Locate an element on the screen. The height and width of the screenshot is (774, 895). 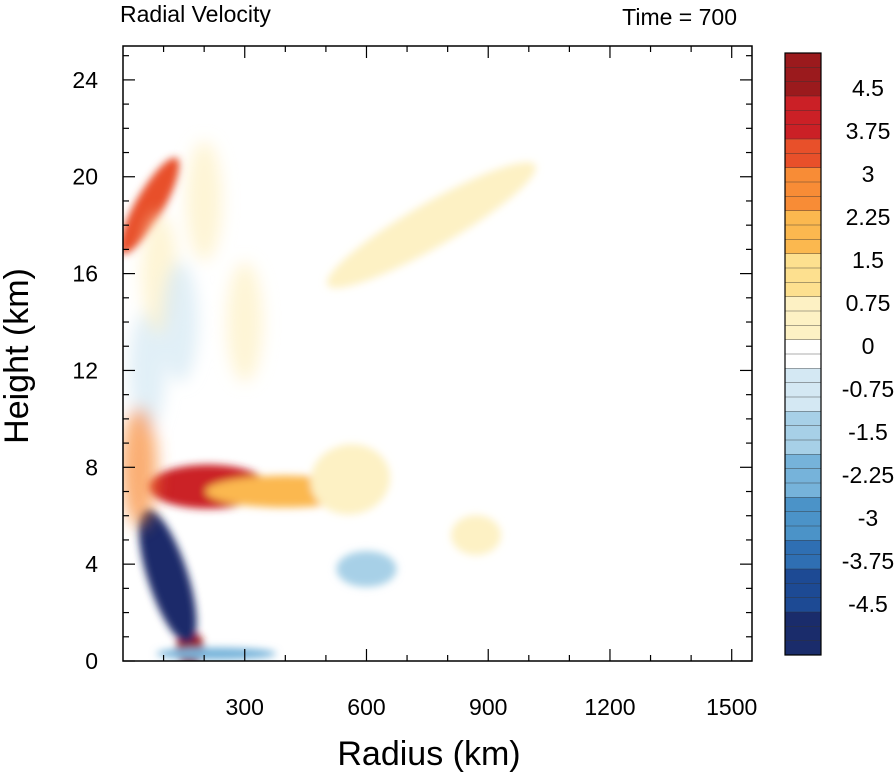
chart-title-right: Time = 700 is located at coordinates (679, 17).